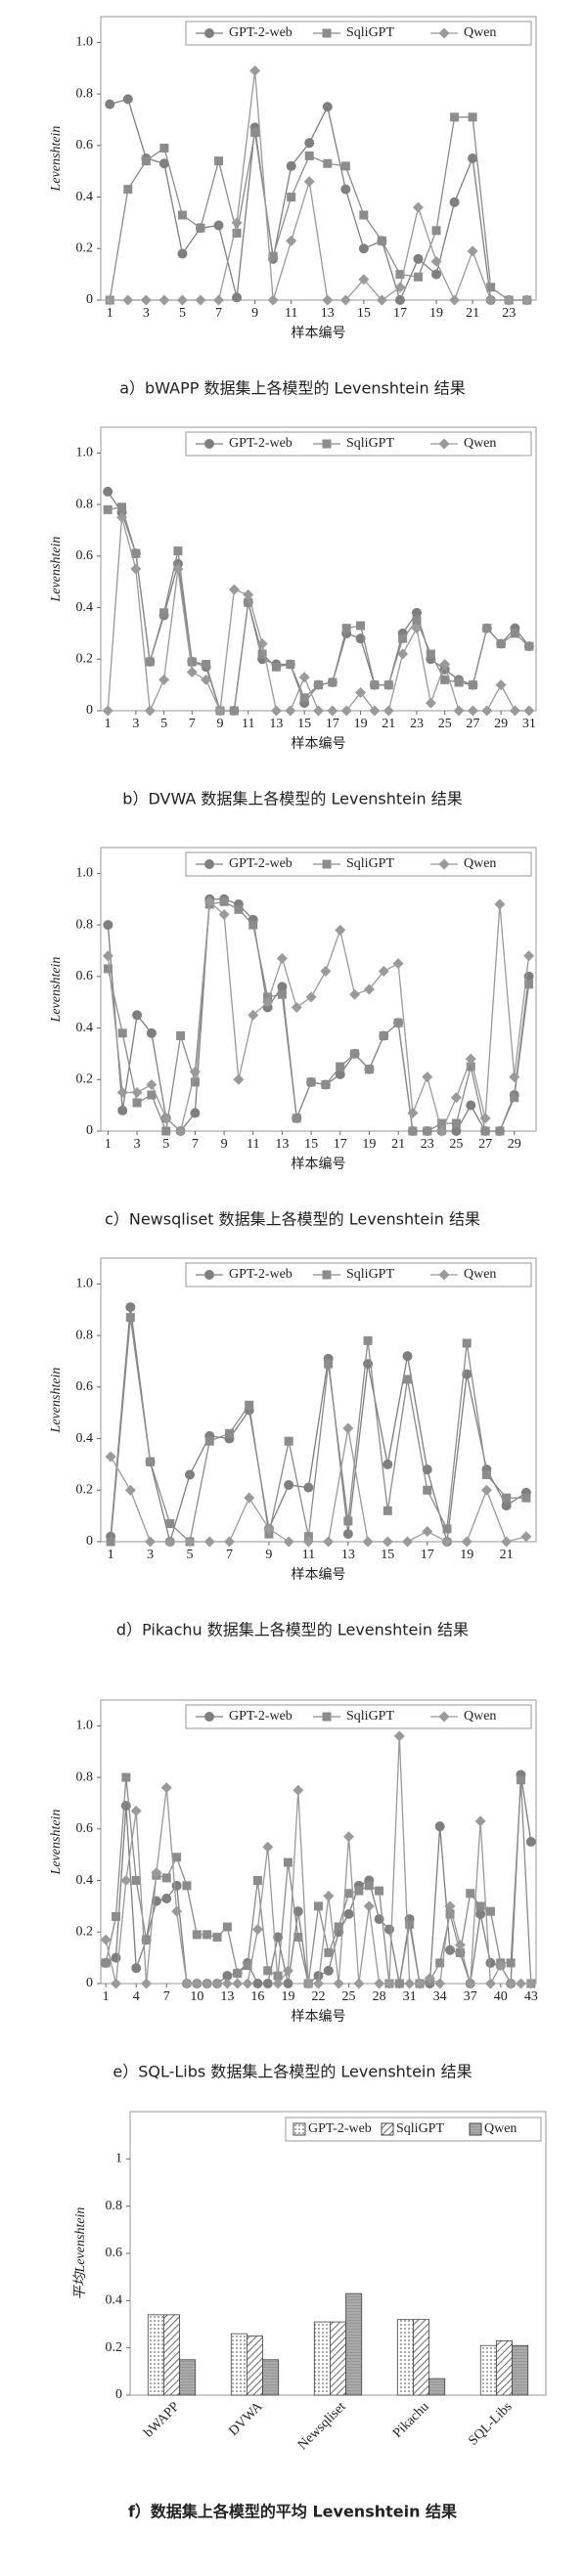  Describe the element at coordinates (358, 1275) in the screenshot. I see `legend-box` at that location.